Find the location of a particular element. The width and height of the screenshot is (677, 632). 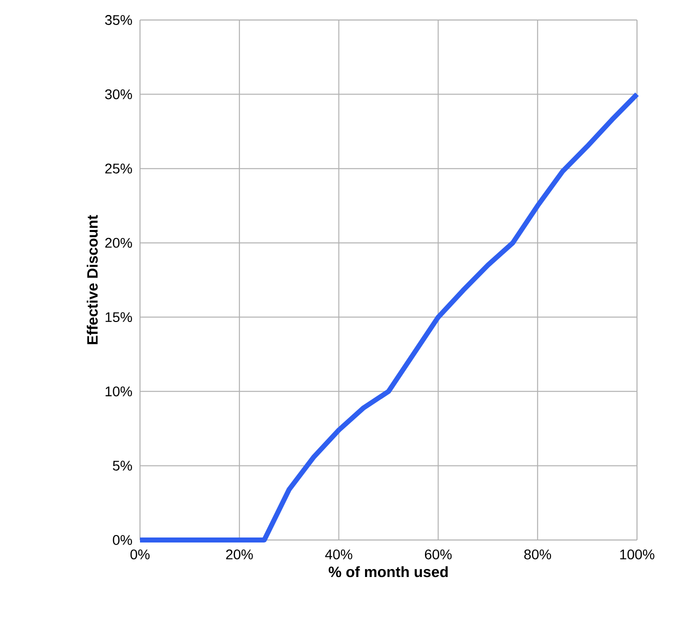

x-tick-label: 0% is located at coordinates (140, 554).